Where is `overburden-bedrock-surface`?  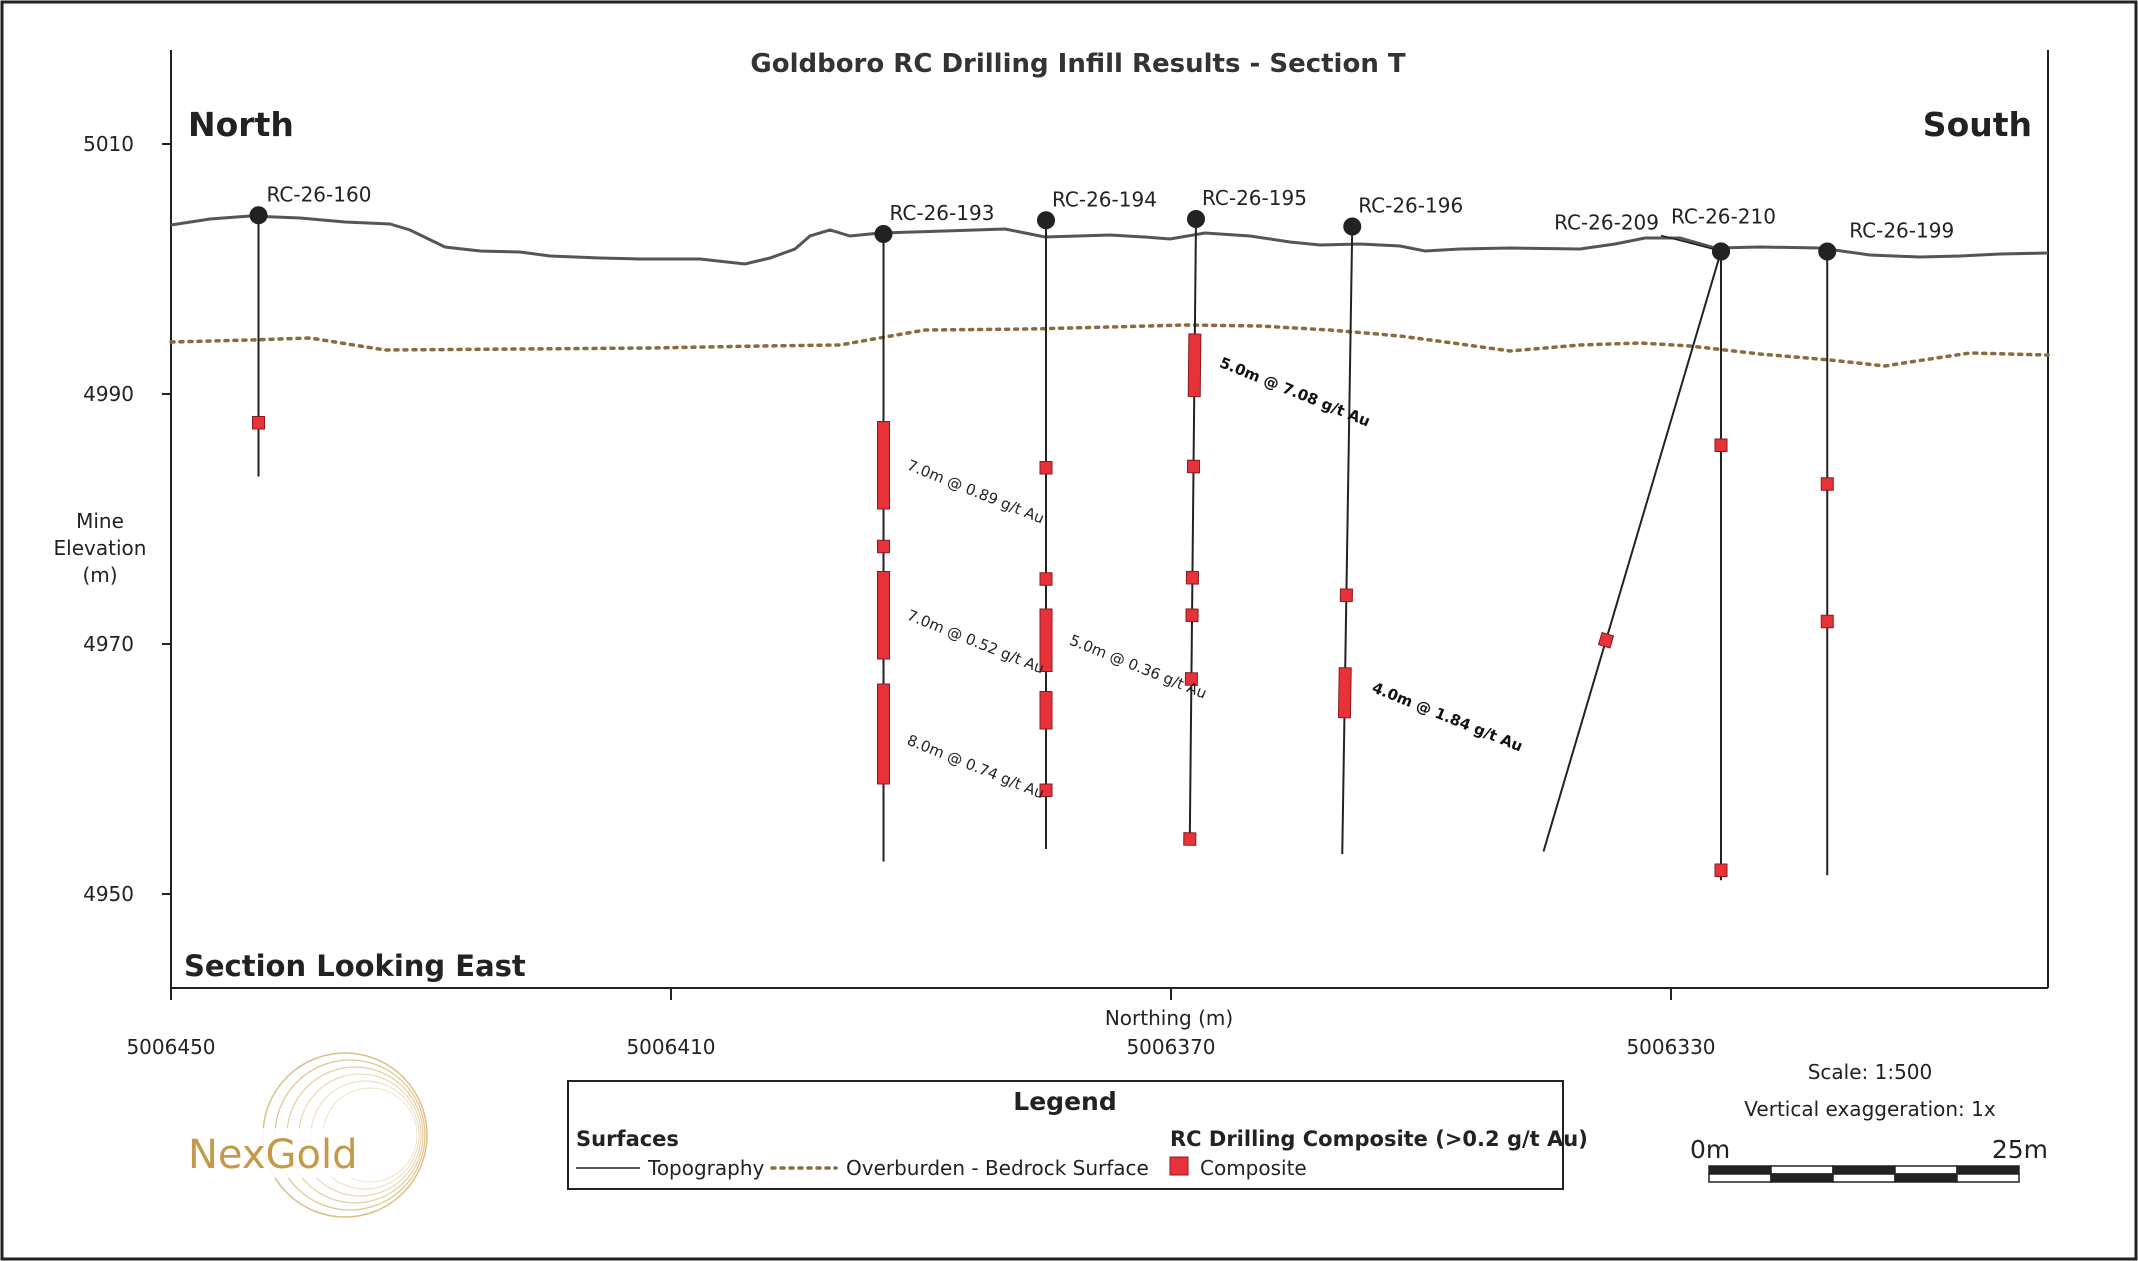
overburden-bedrock-surface is located at coordinates (1109, 345).